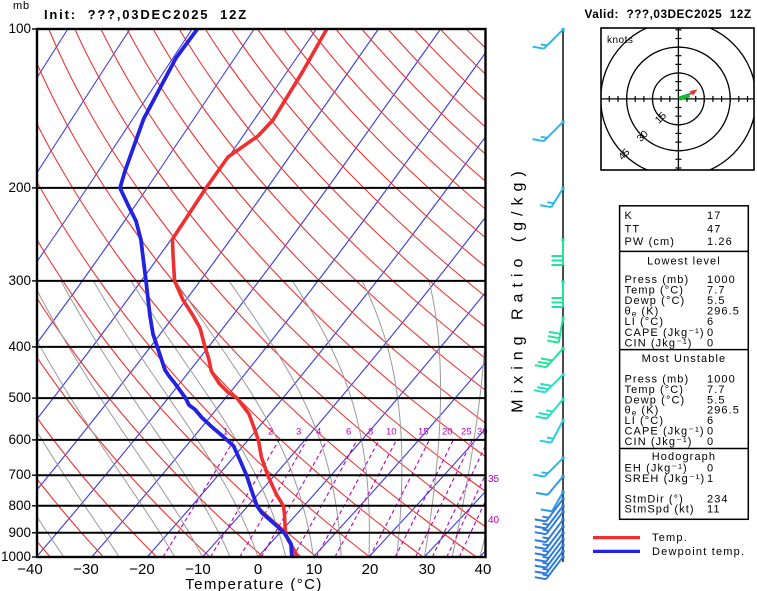  I want to click on svg-text: Dewpoint temp., so click(698, 552).